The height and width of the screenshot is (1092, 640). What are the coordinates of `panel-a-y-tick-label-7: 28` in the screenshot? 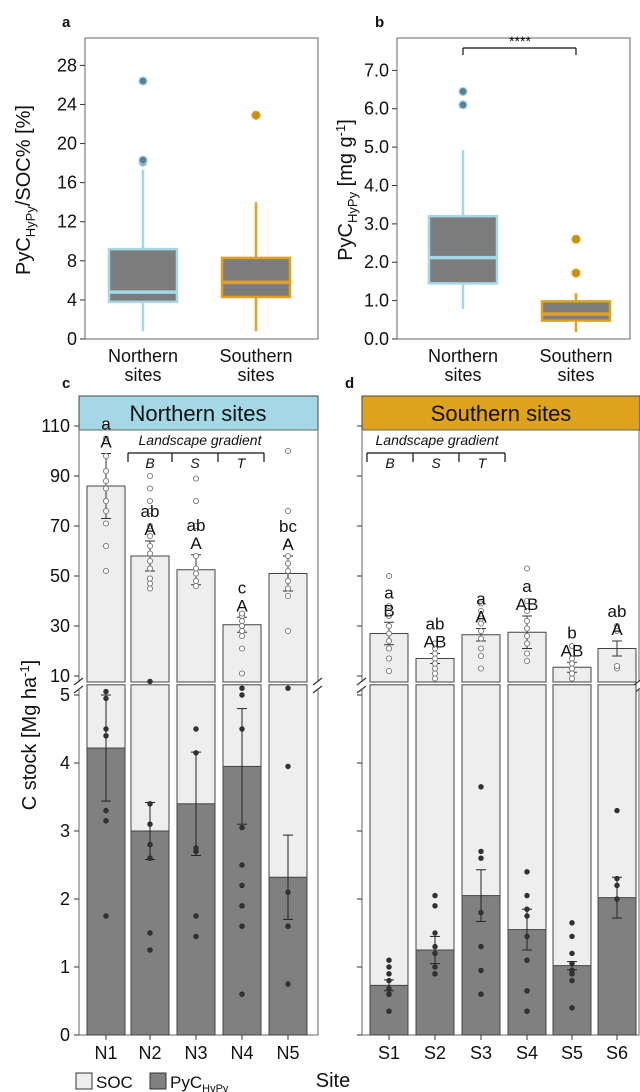 It's located at (67, 65).